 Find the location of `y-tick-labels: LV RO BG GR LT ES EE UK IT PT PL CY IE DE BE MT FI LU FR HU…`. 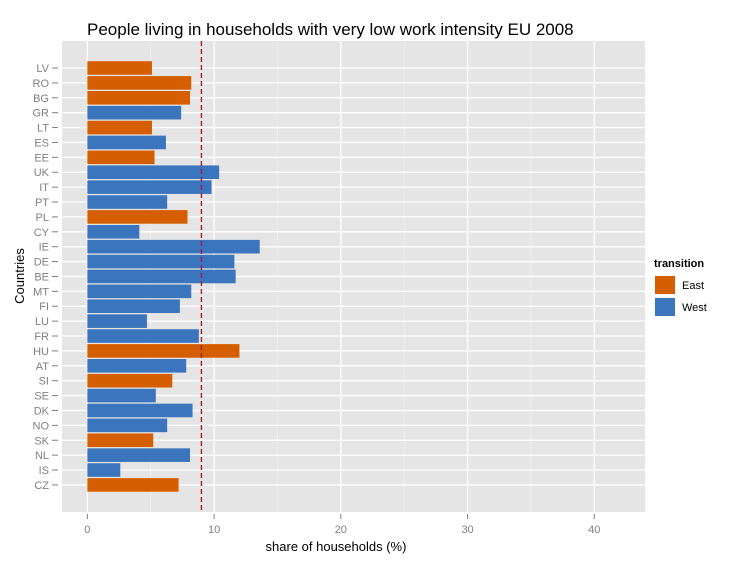

y-tick-labels: LV RO BG GR LT ES EE UK IT PT PL CY IE DE BE MT FI LU FR HU… is located at coordinates (45, 277).